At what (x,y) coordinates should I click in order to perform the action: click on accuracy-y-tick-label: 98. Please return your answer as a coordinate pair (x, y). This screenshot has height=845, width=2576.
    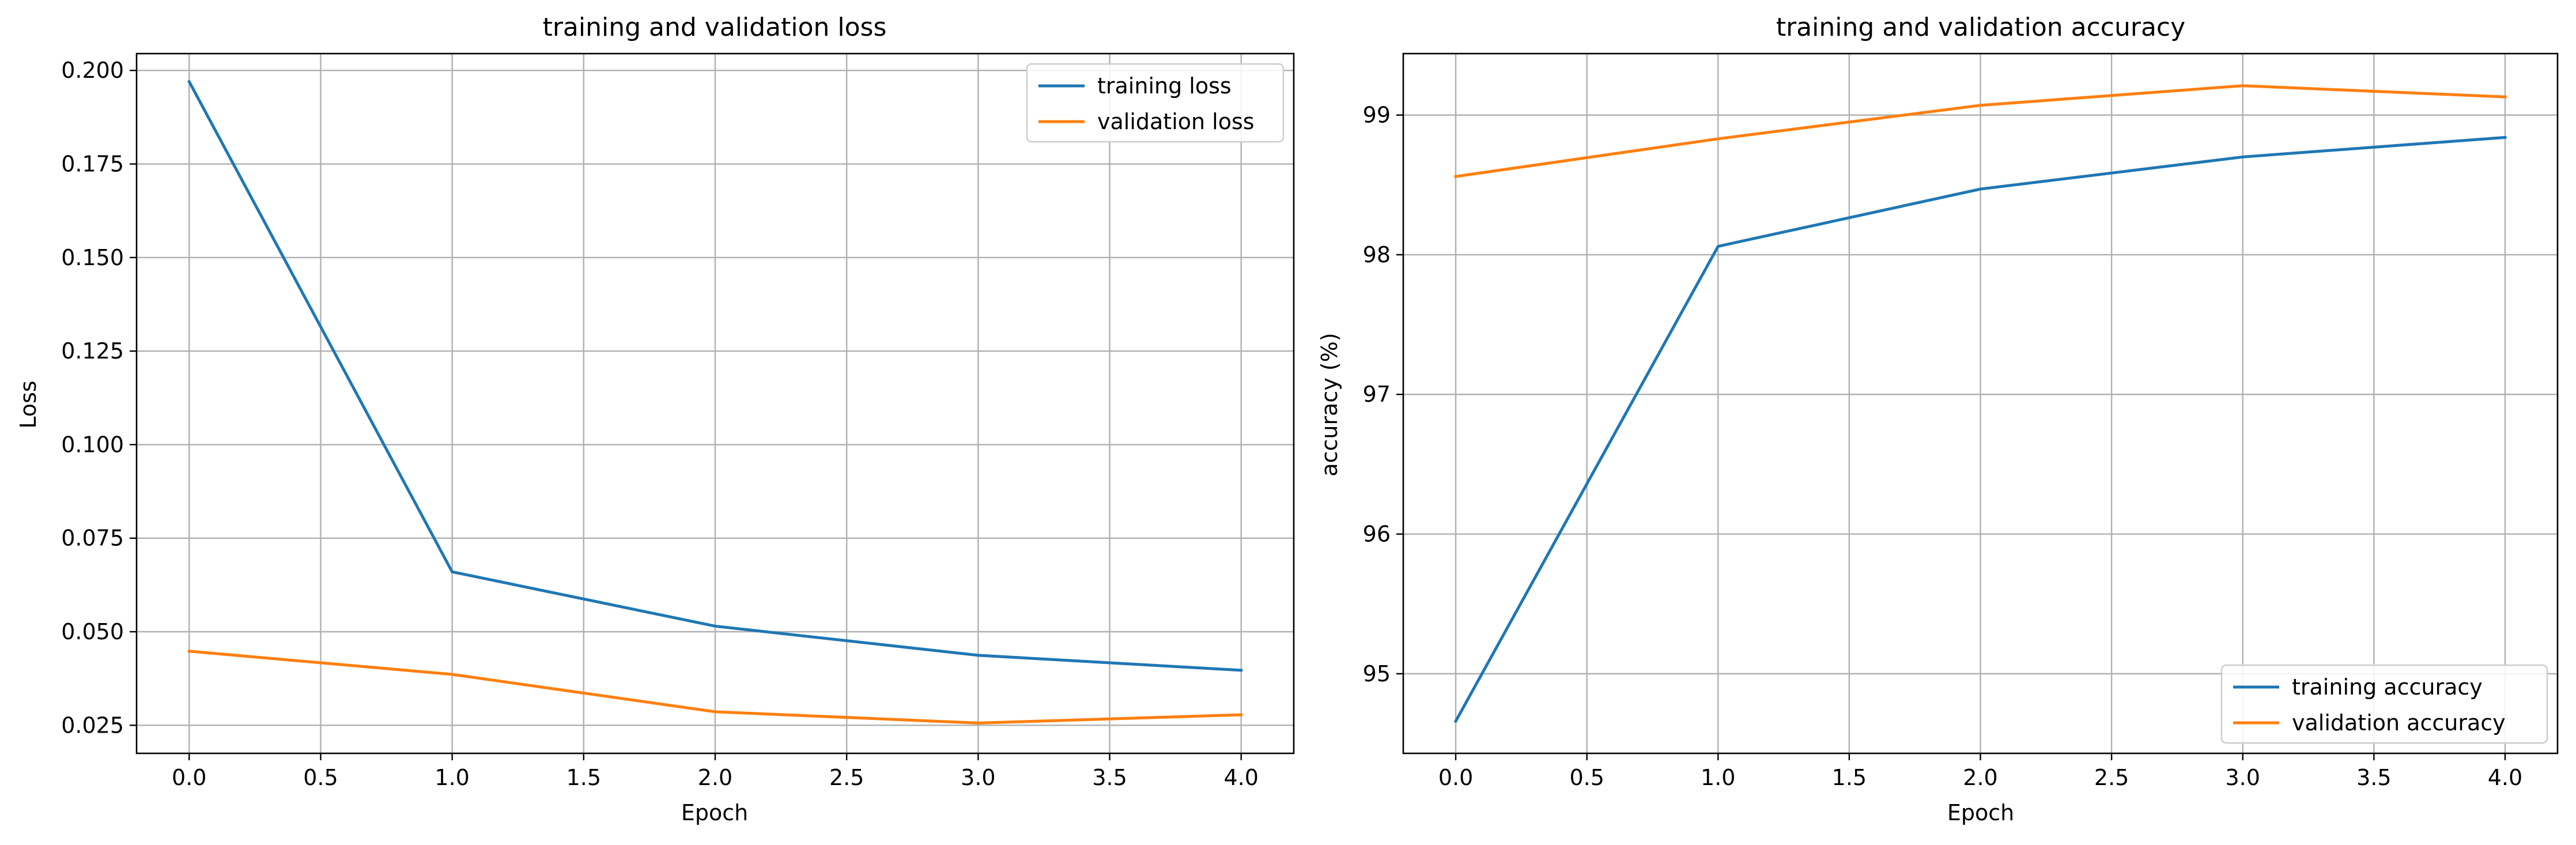
    Looking at the image, I should click on (1377, 254).